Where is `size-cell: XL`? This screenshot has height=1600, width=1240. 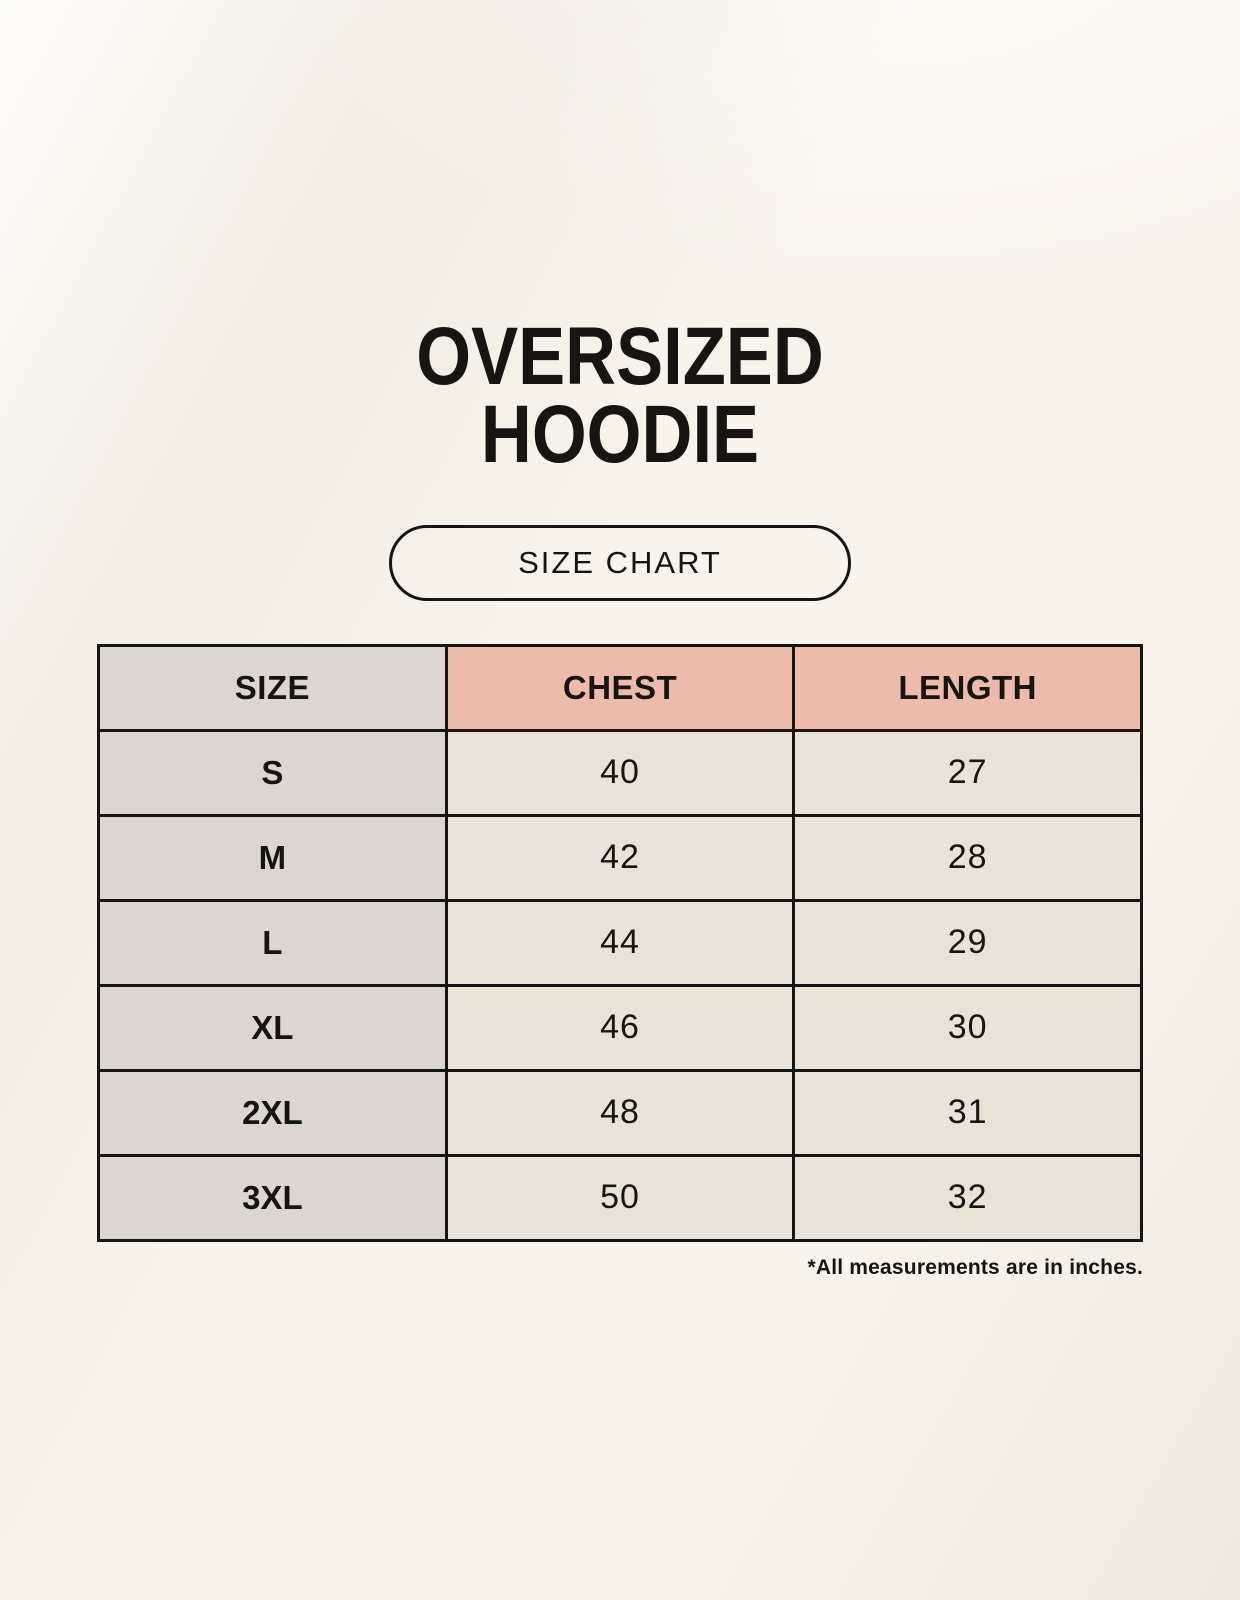
size-cell: XL is located at coordinates (272, 1027).